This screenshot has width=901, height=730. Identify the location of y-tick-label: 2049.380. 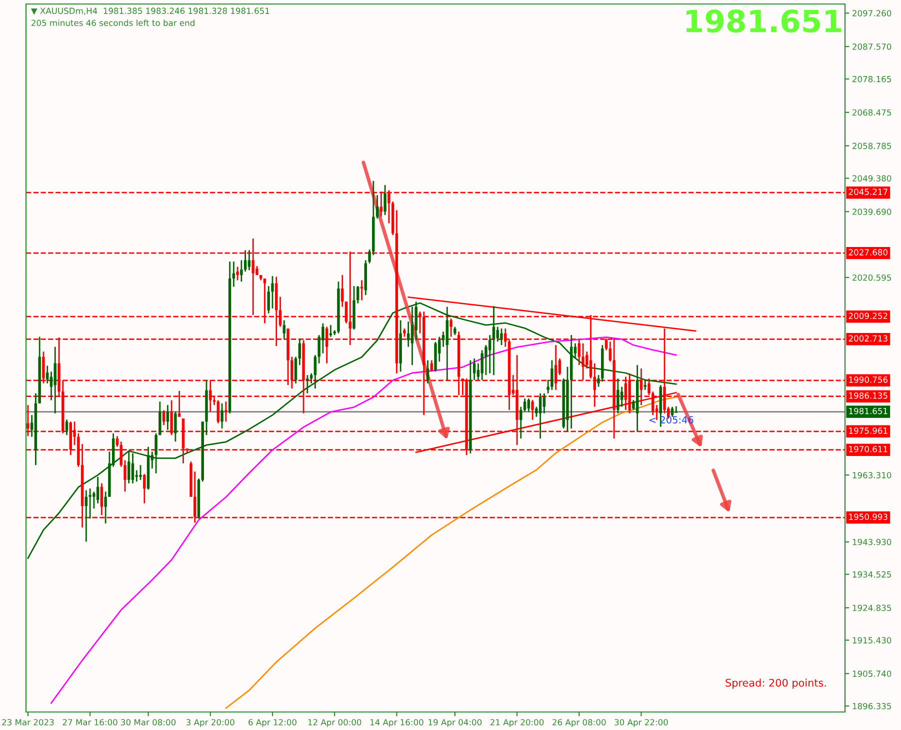
(872, 178).